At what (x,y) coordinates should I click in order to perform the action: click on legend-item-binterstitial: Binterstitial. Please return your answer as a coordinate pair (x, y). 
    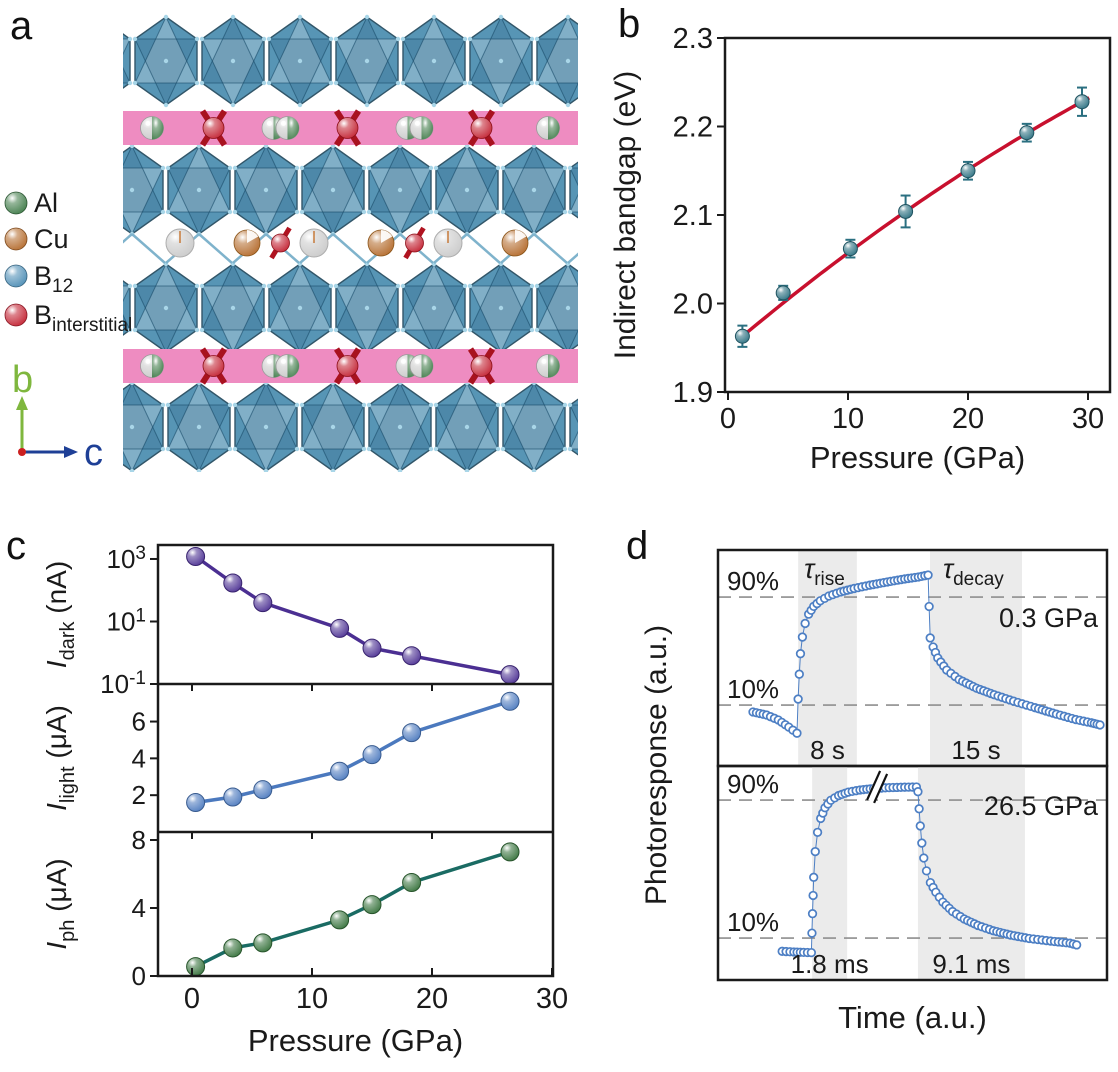
    Looking at the image, I should click on (68, 318).